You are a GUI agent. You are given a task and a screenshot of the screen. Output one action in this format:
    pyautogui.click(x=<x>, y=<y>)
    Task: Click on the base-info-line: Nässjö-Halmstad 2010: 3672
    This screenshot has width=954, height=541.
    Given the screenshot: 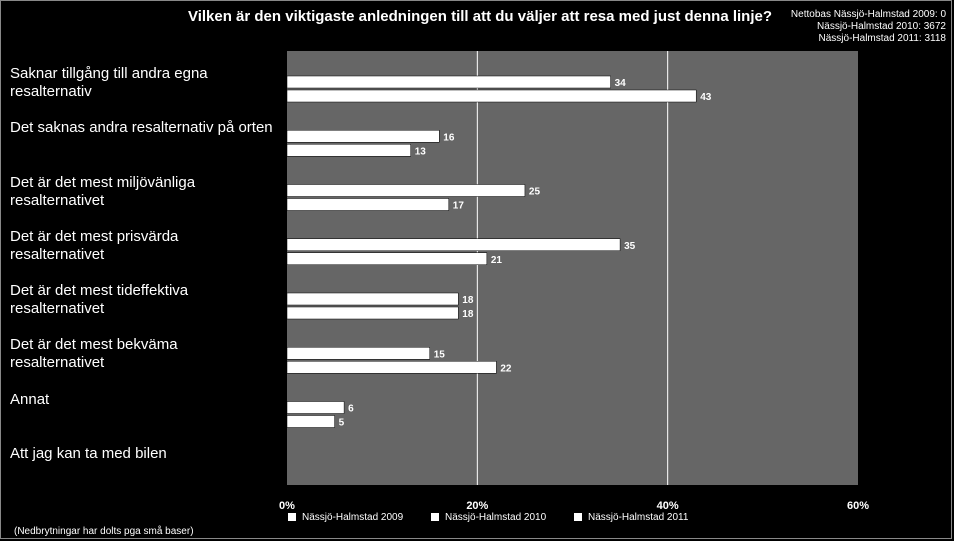 What is the action you would take?
    pyautogui.click(x=881, y=26)
    